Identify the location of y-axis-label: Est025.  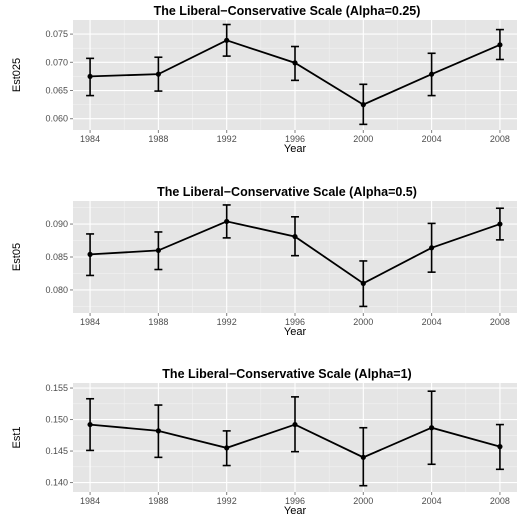
(17, 75).